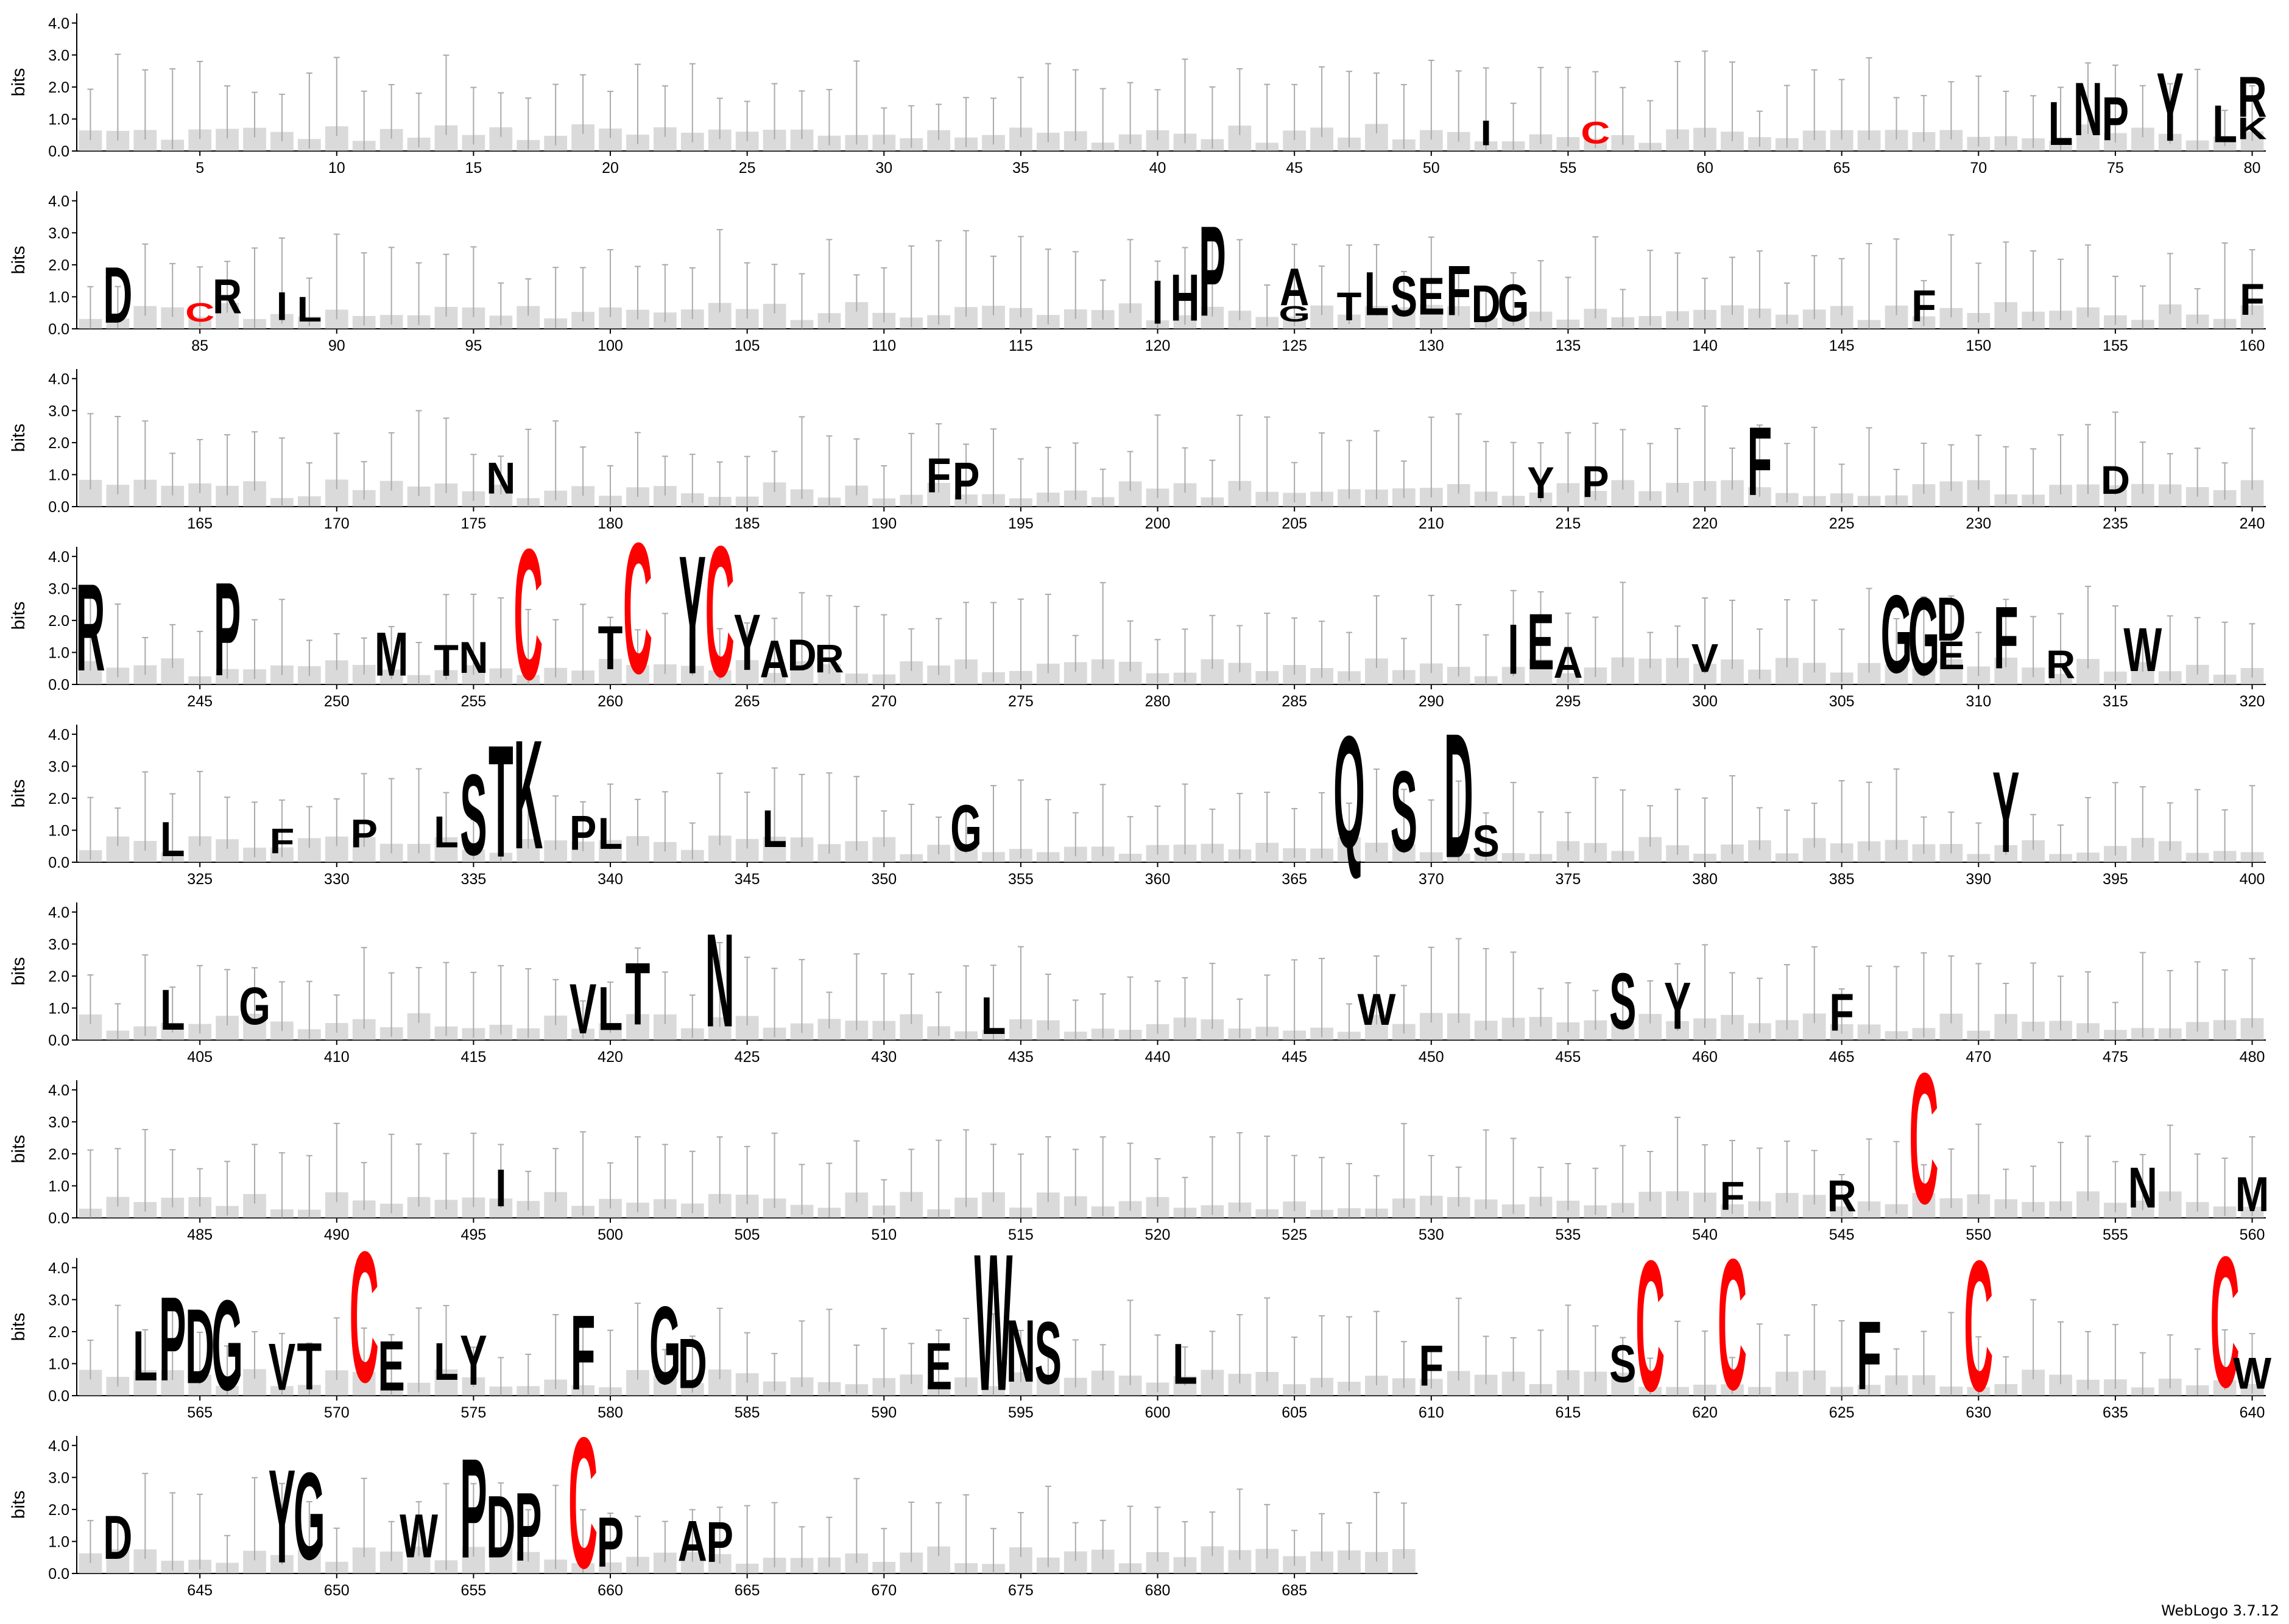 Image resolution: width=2289 pixels, height=1624 pixels. I want to click on x-tick-label: 175, so click(474, 523).